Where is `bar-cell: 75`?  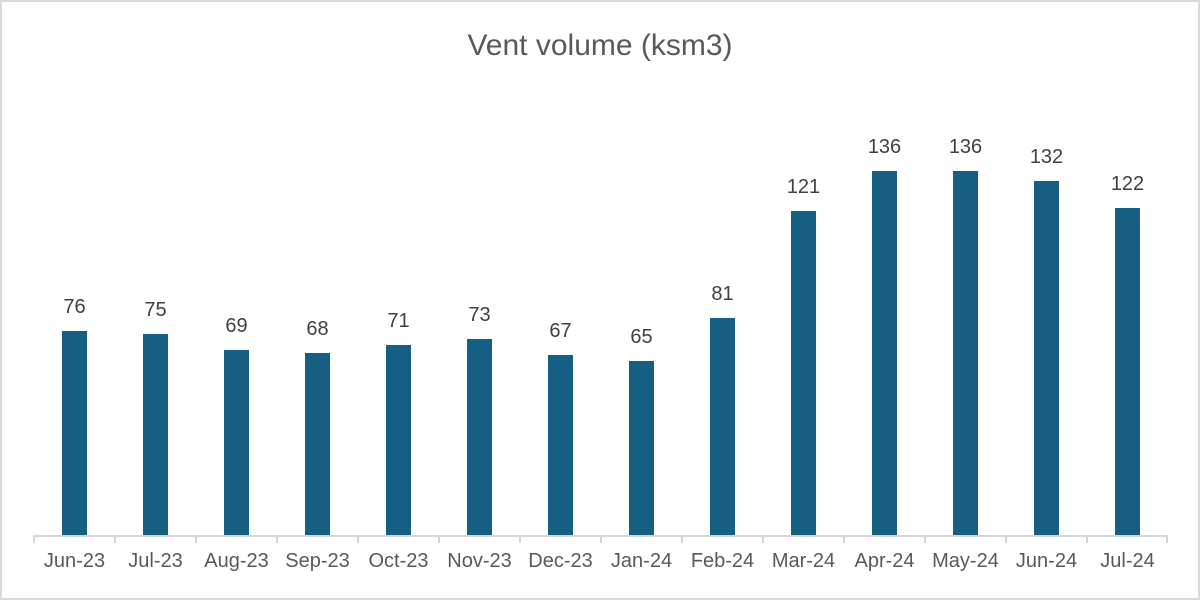
bar-cell: 75 is located at coordinates (155, 308).